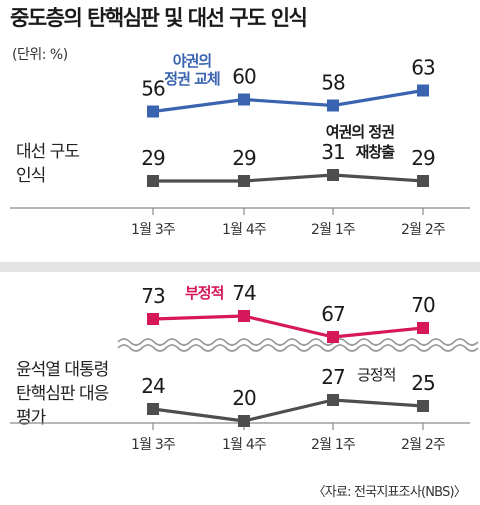 The width and height of the screenshot is (480, 505). Describe the element at coordinates (159, 18) in the screenshot. I see `chart-title: 중도층의 탄핵심판 및 대선 구도 인식` at that location.